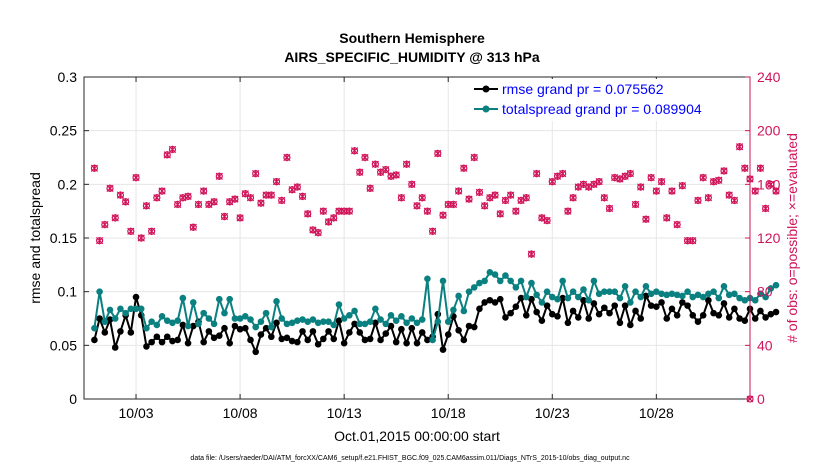  I want to click on right-tick-label: 160, so click(769, 184).